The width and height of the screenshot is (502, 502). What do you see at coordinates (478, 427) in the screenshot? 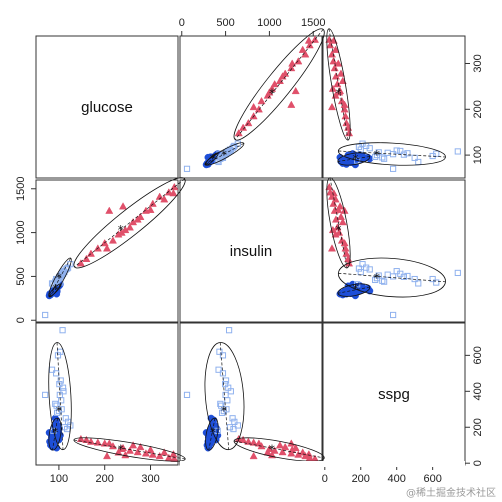
I see `right-tick-label-sspg: 200` at bounding box center [478, 427].